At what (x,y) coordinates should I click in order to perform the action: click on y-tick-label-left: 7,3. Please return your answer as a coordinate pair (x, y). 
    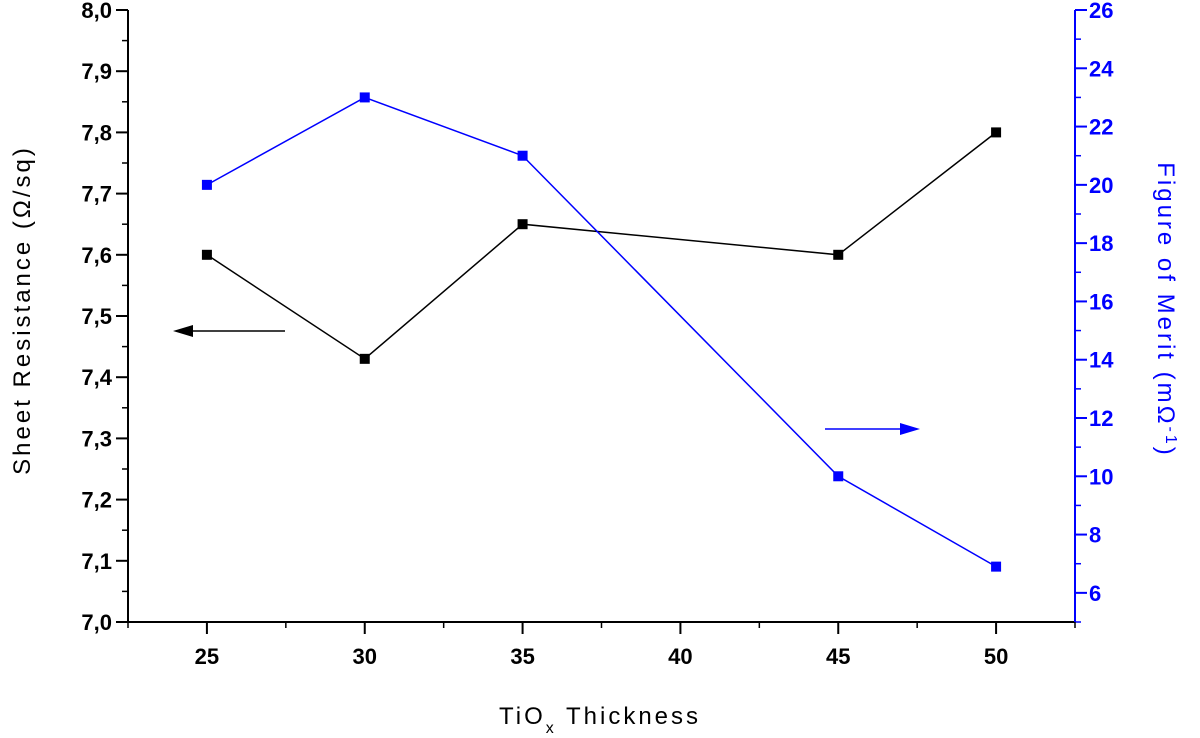
    Looking at the image, I should click on (96, 438).